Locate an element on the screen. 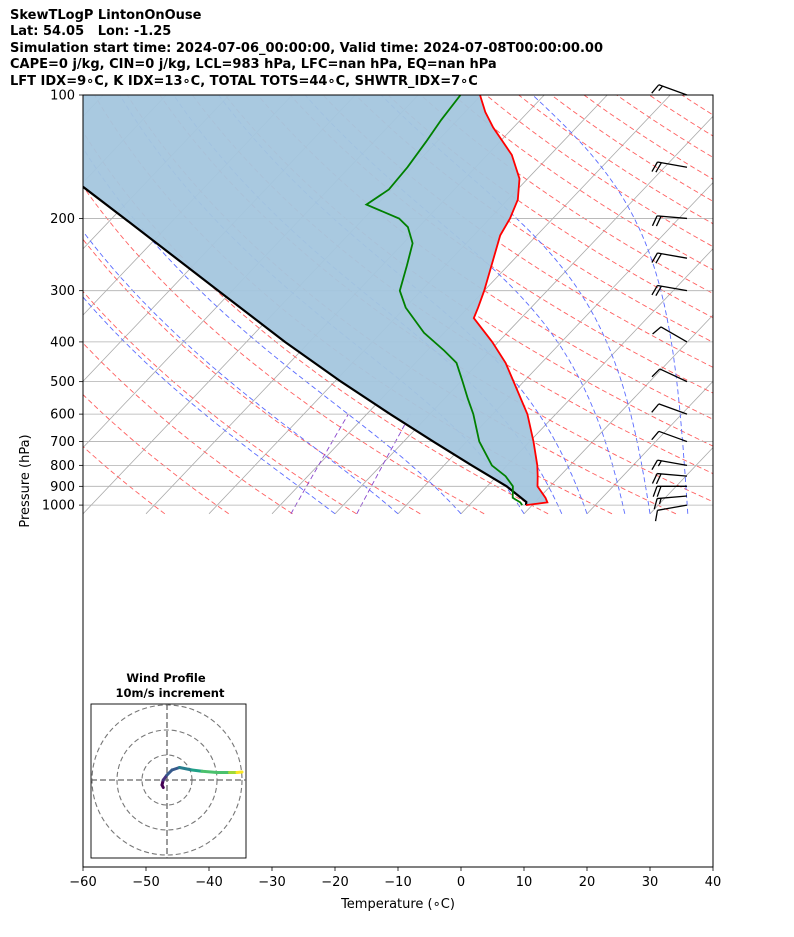 The image size is (794, 937). inset-frame is located at coordinates (168, 781).